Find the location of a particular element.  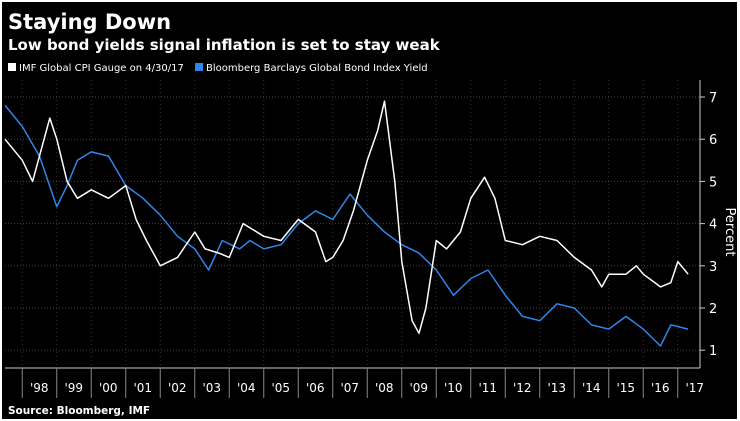

x-tick-label: '06 is located at coordinates (315, 388).